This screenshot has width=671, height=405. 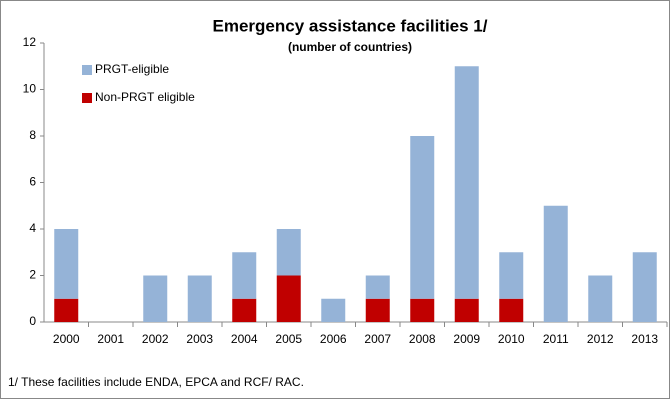 I want to click on x-tick-label: 2009, so click(x=466, y=339).